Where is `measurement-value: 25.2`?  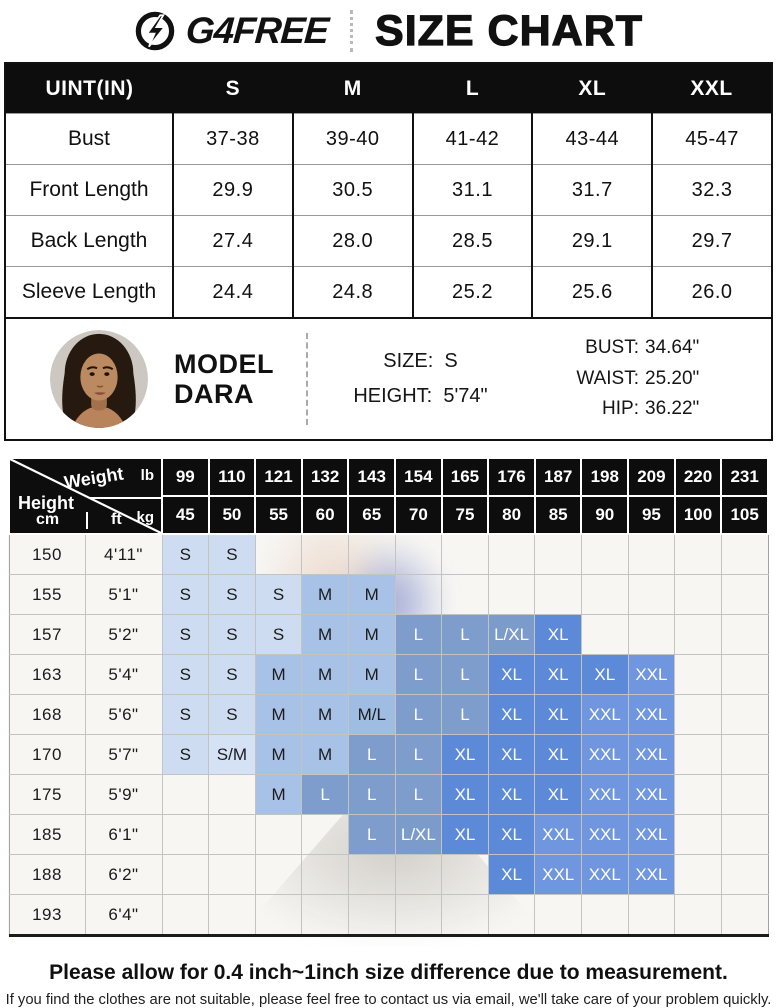
measurement-value: 25.2 is located at coordinates (473, 292).